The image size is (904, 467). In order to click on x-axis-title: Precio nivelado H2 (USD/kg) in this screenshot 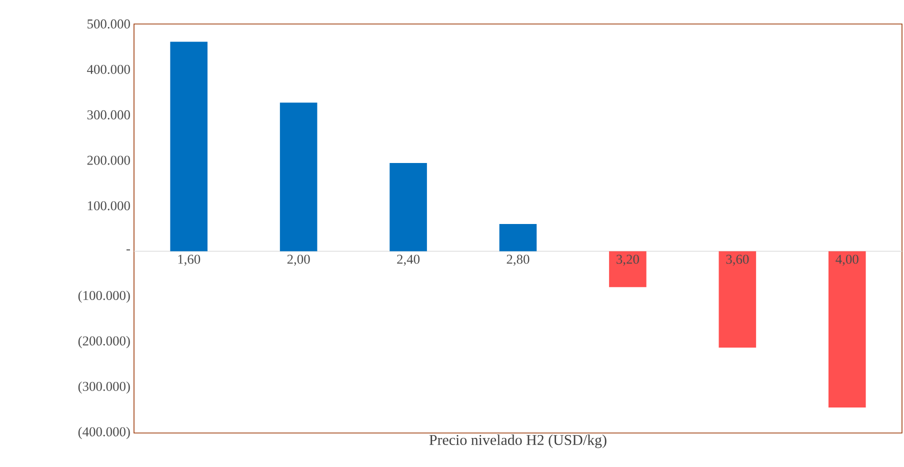, I will do `click(517, 441)`.